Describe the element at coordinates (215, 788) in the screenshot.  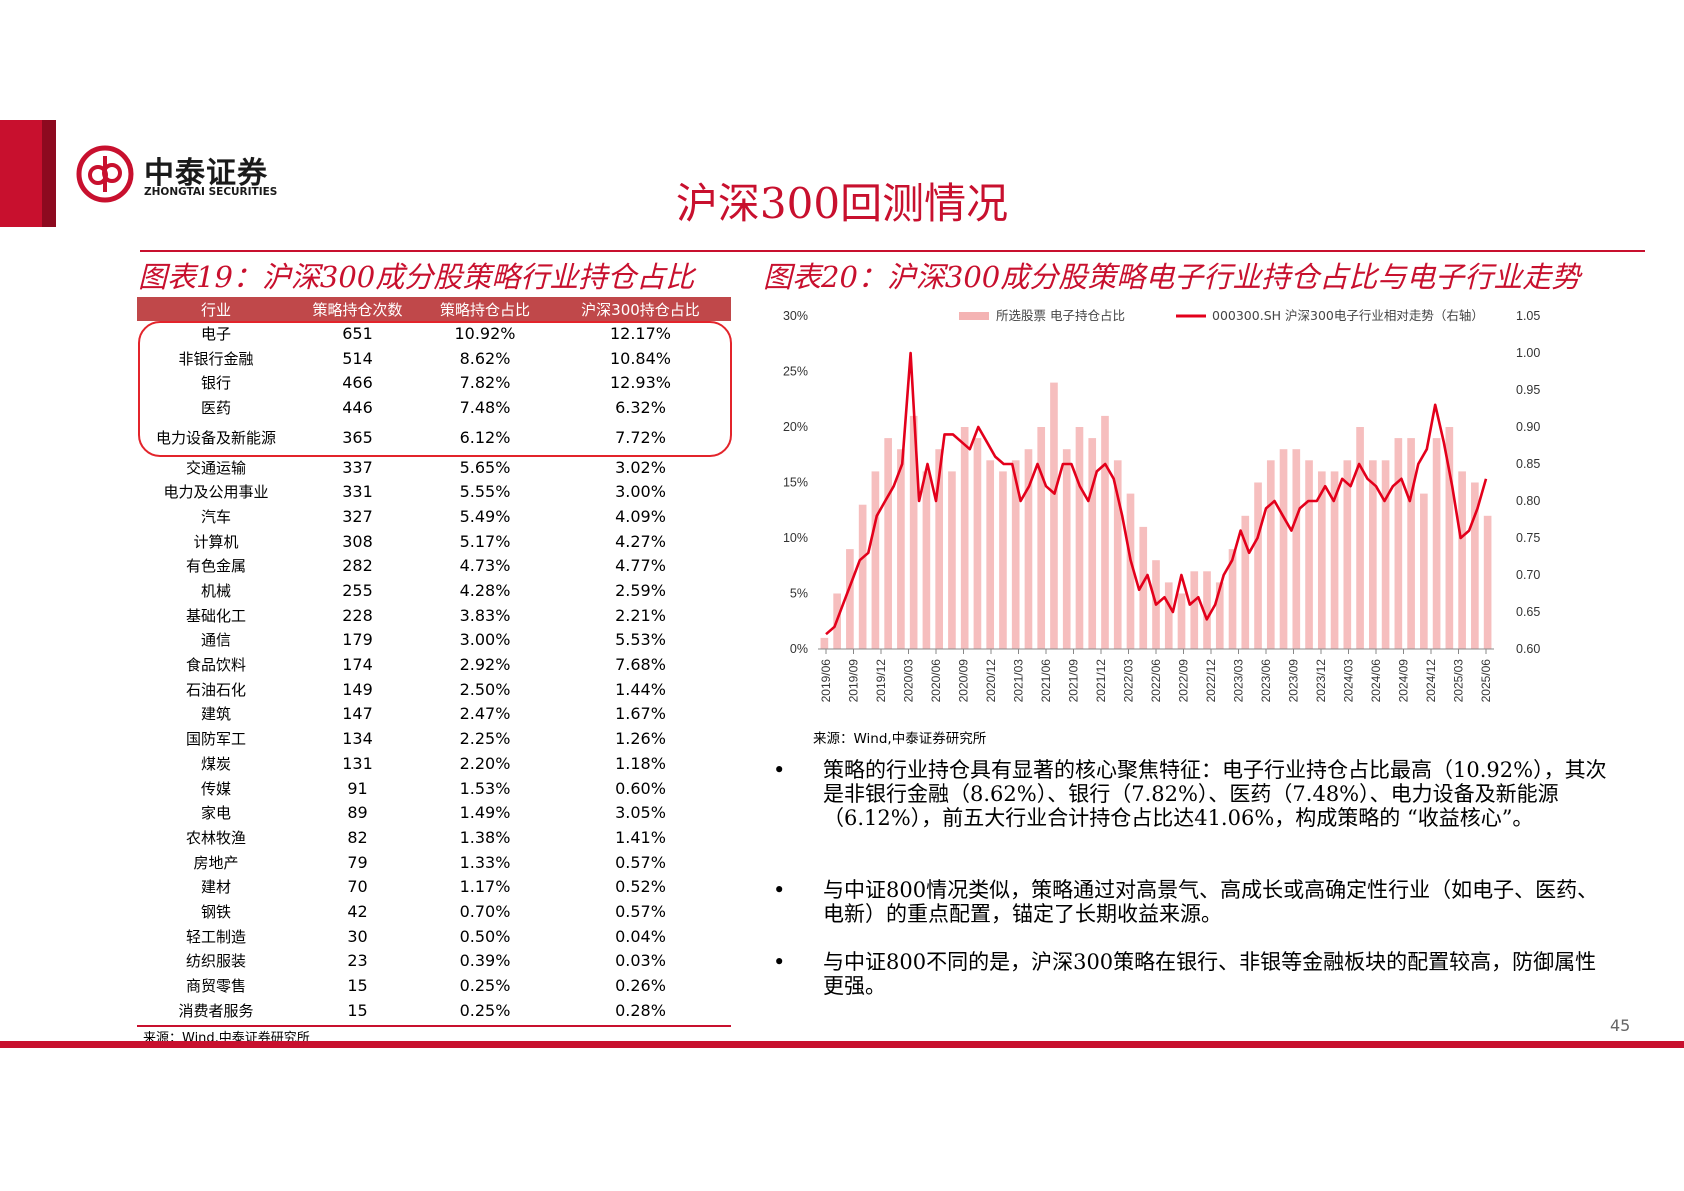
I see `table-cell: 传媒` at that location.